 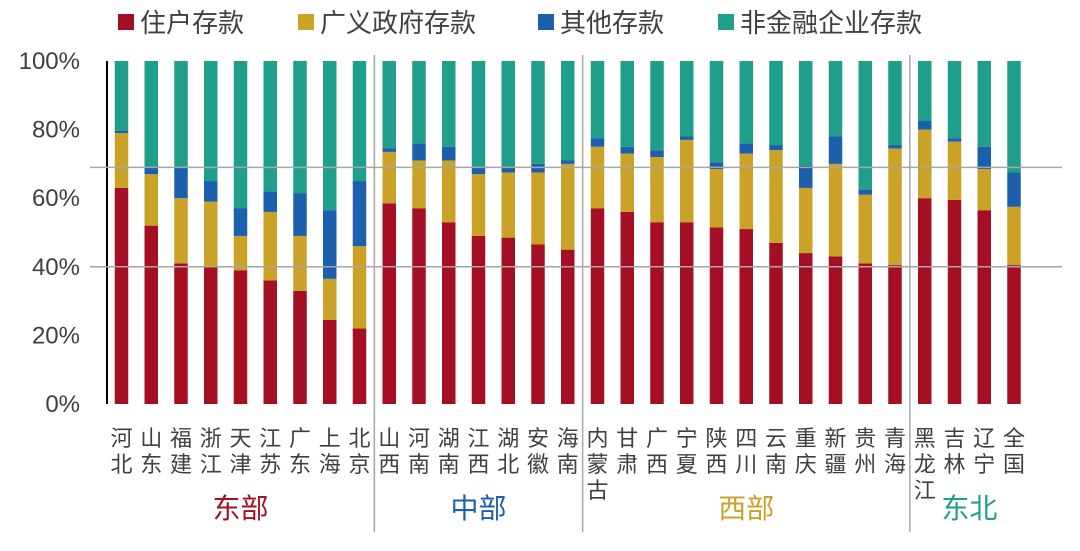 What do you see at coordinates (181, 452) in the screenshot?
I see `category-label: 福建` at bounding box center [181, 452].